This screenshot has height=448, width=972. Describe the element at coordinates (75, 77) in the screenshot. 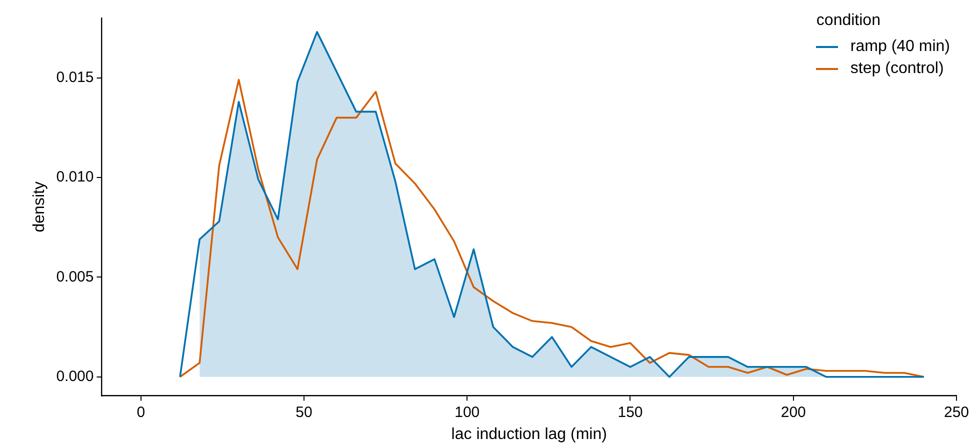

I see `y-tick-label: 0.015` at that location.